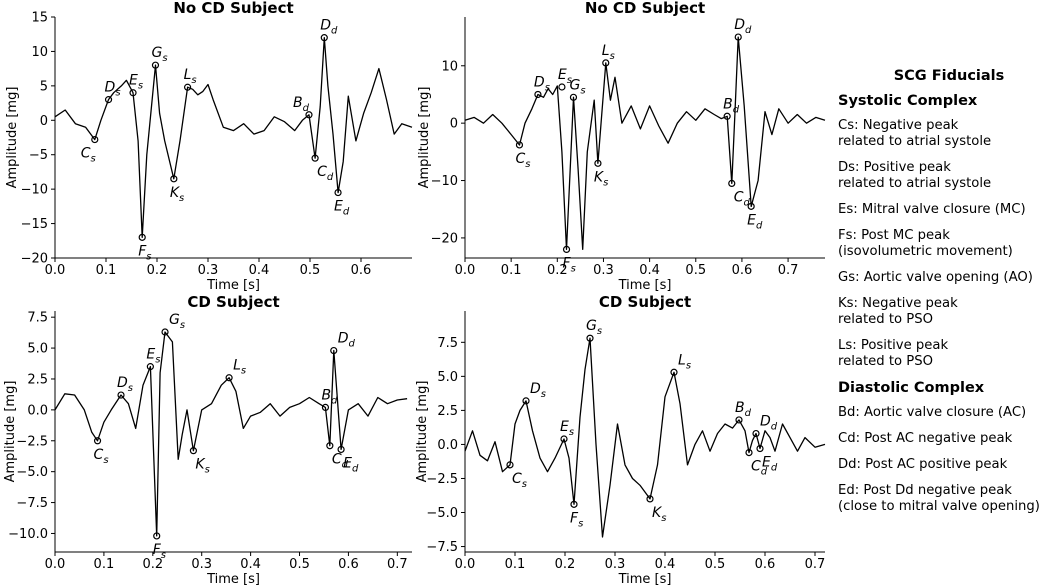 The height and width of the screenshot is (588, 1052). What do you see at coordinates (37, 318) in the screenshot?
I see `y-tick-label: 7.5` at bounding box center [37, 318].